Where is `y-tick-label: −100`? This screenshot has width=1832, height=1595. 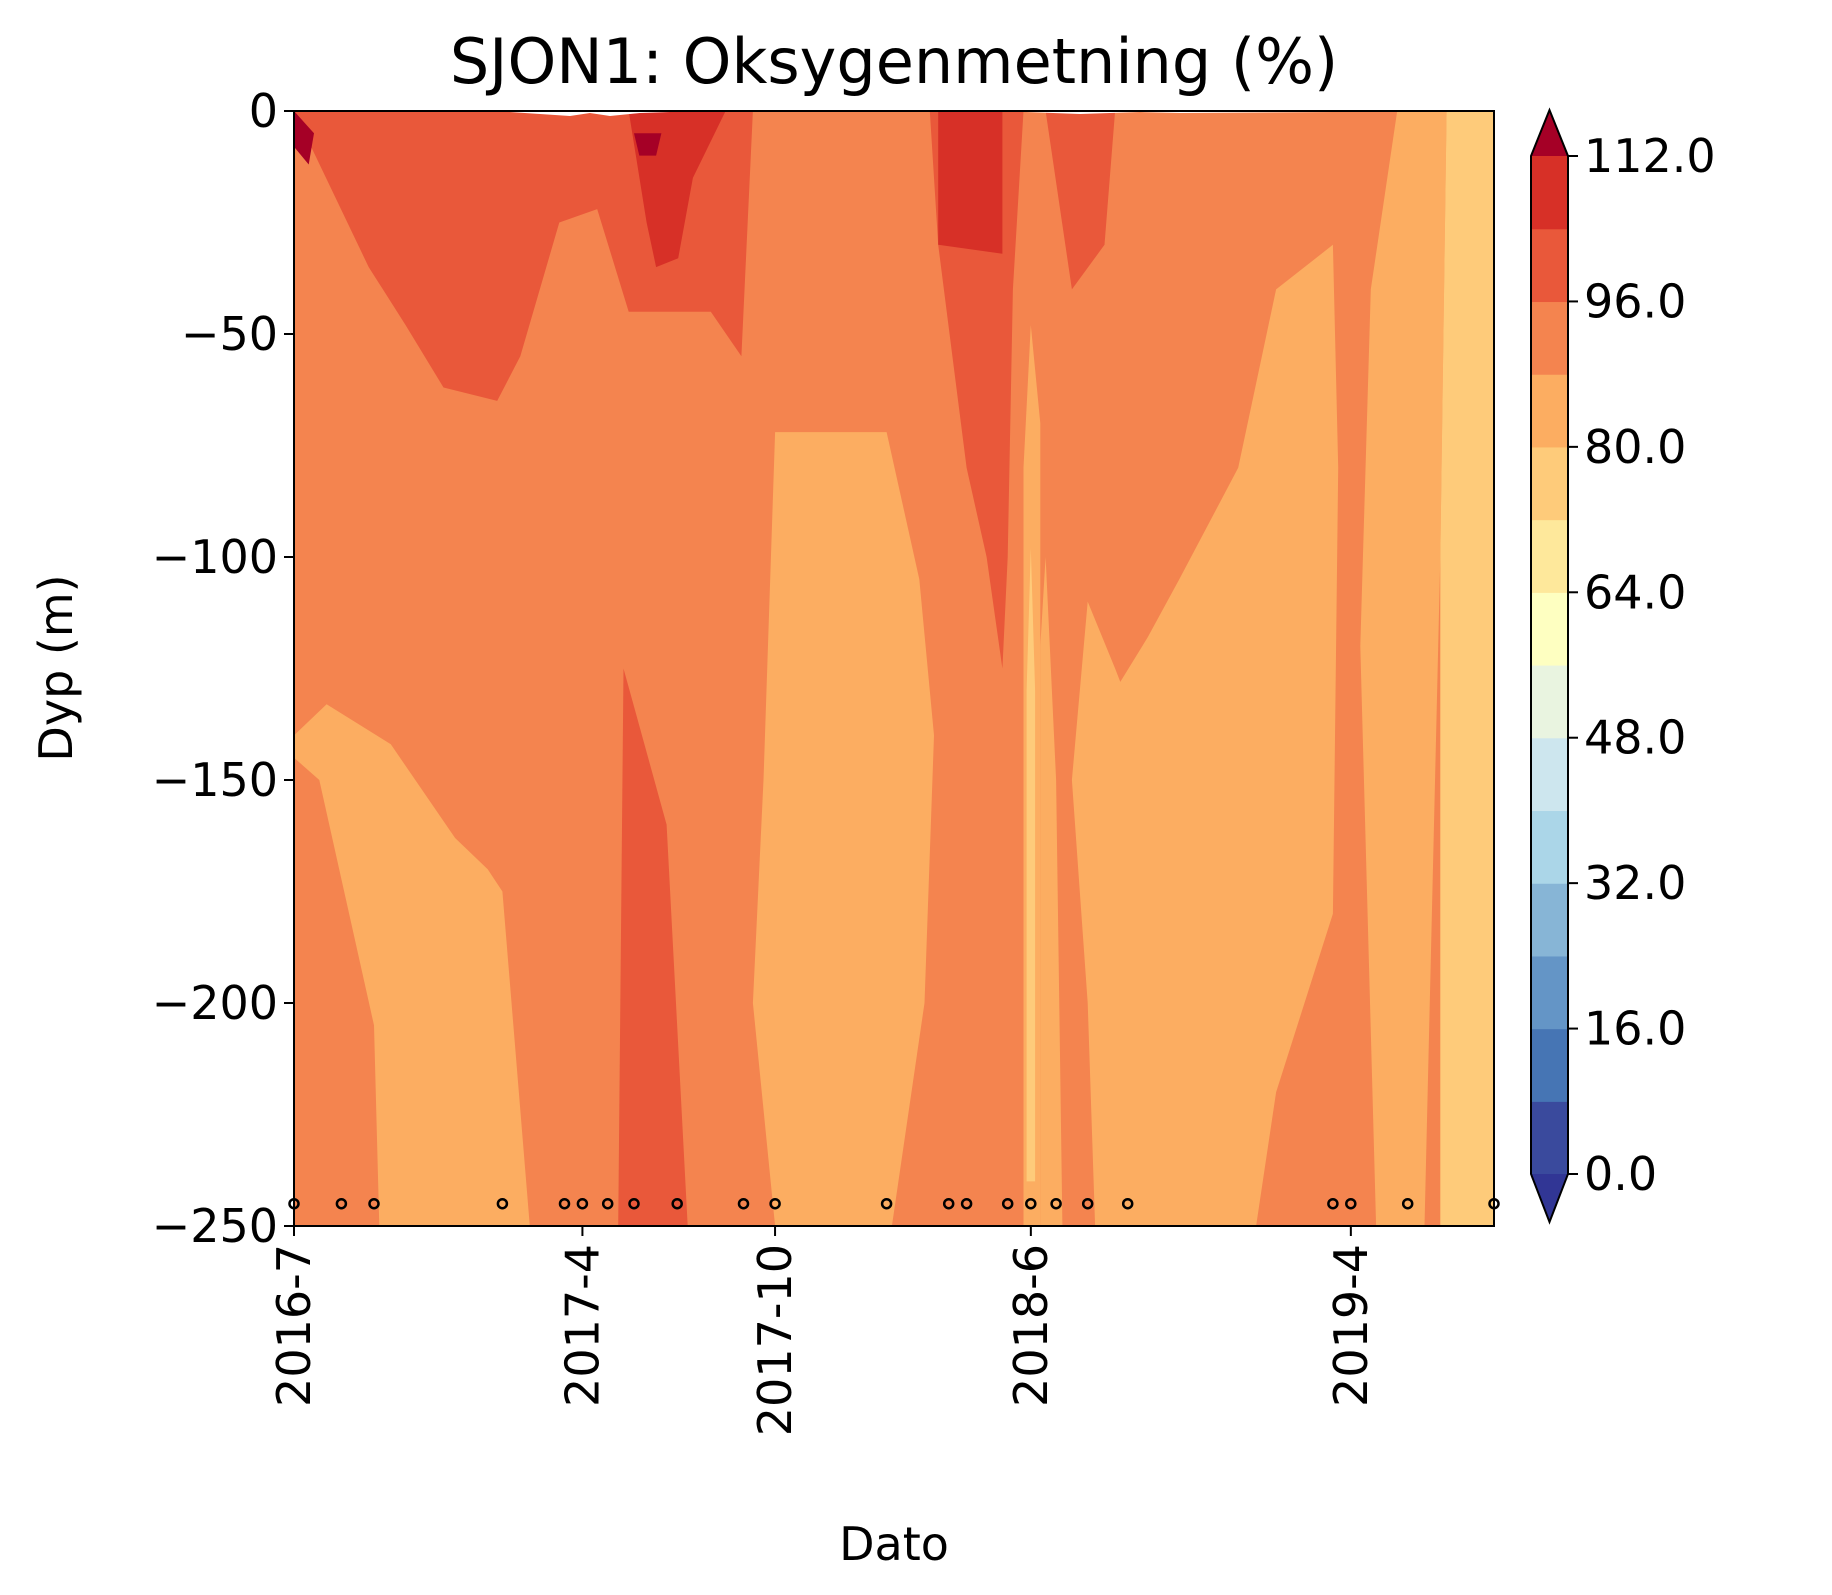
y-tick-label: −100 is located at coordinates (215, 557).